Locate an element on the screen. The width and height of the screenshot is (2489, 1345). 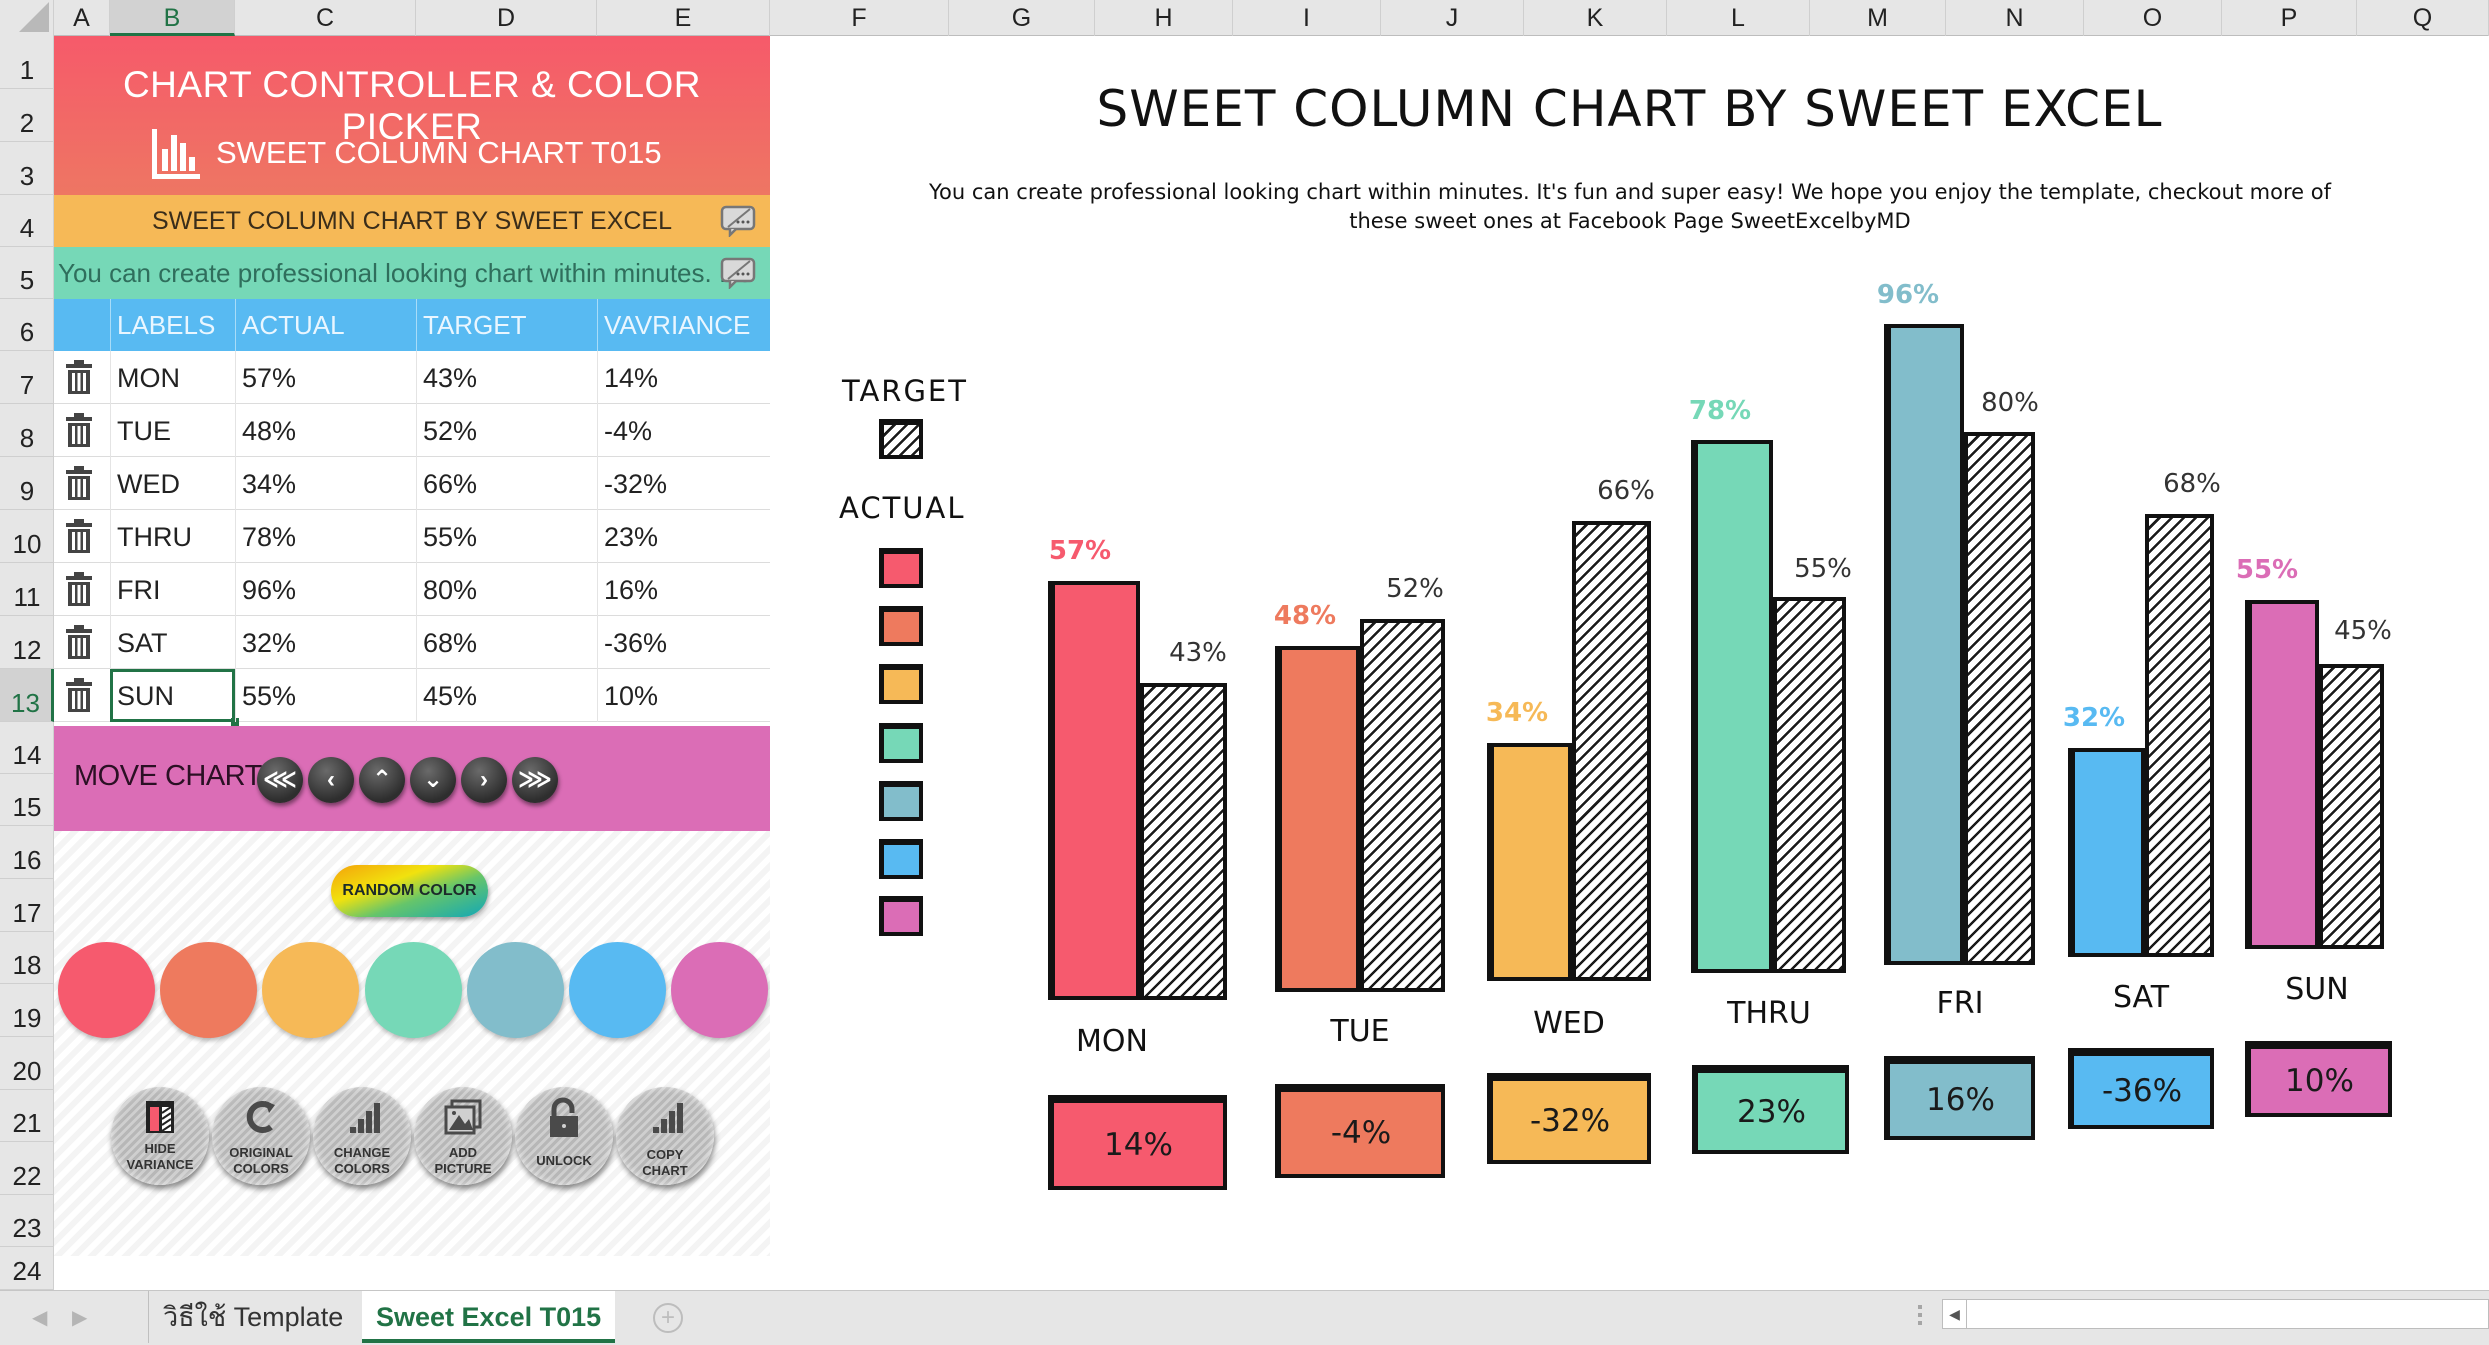
cell-variance: 10% is located at coordinates (683, 695).